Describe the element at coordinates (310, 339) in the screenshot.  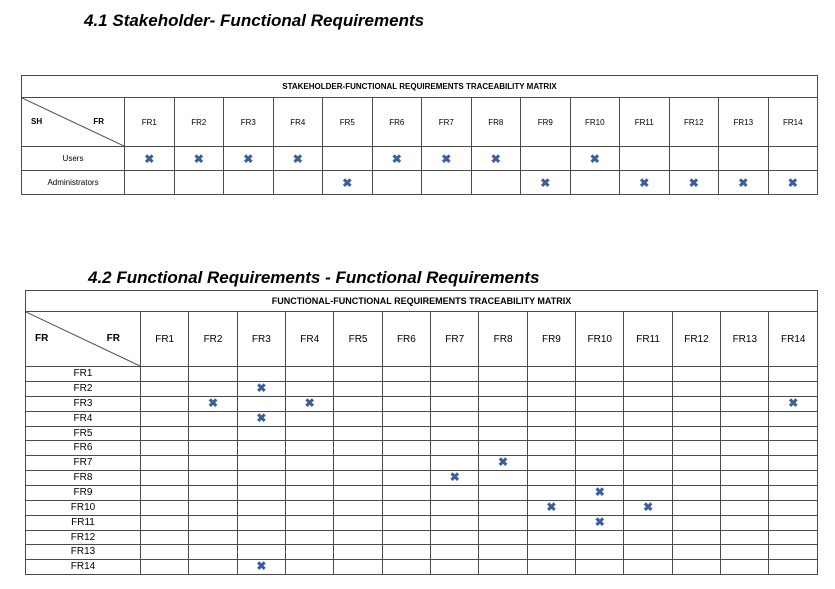
I see `column-header: FR4` at that location.